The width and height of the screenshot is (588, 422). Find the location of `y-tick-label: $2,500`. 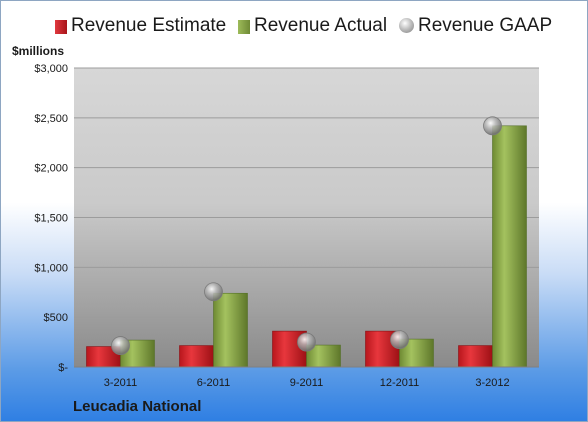

y-tick-label: $2,500 is located at coordinates (51, 119).